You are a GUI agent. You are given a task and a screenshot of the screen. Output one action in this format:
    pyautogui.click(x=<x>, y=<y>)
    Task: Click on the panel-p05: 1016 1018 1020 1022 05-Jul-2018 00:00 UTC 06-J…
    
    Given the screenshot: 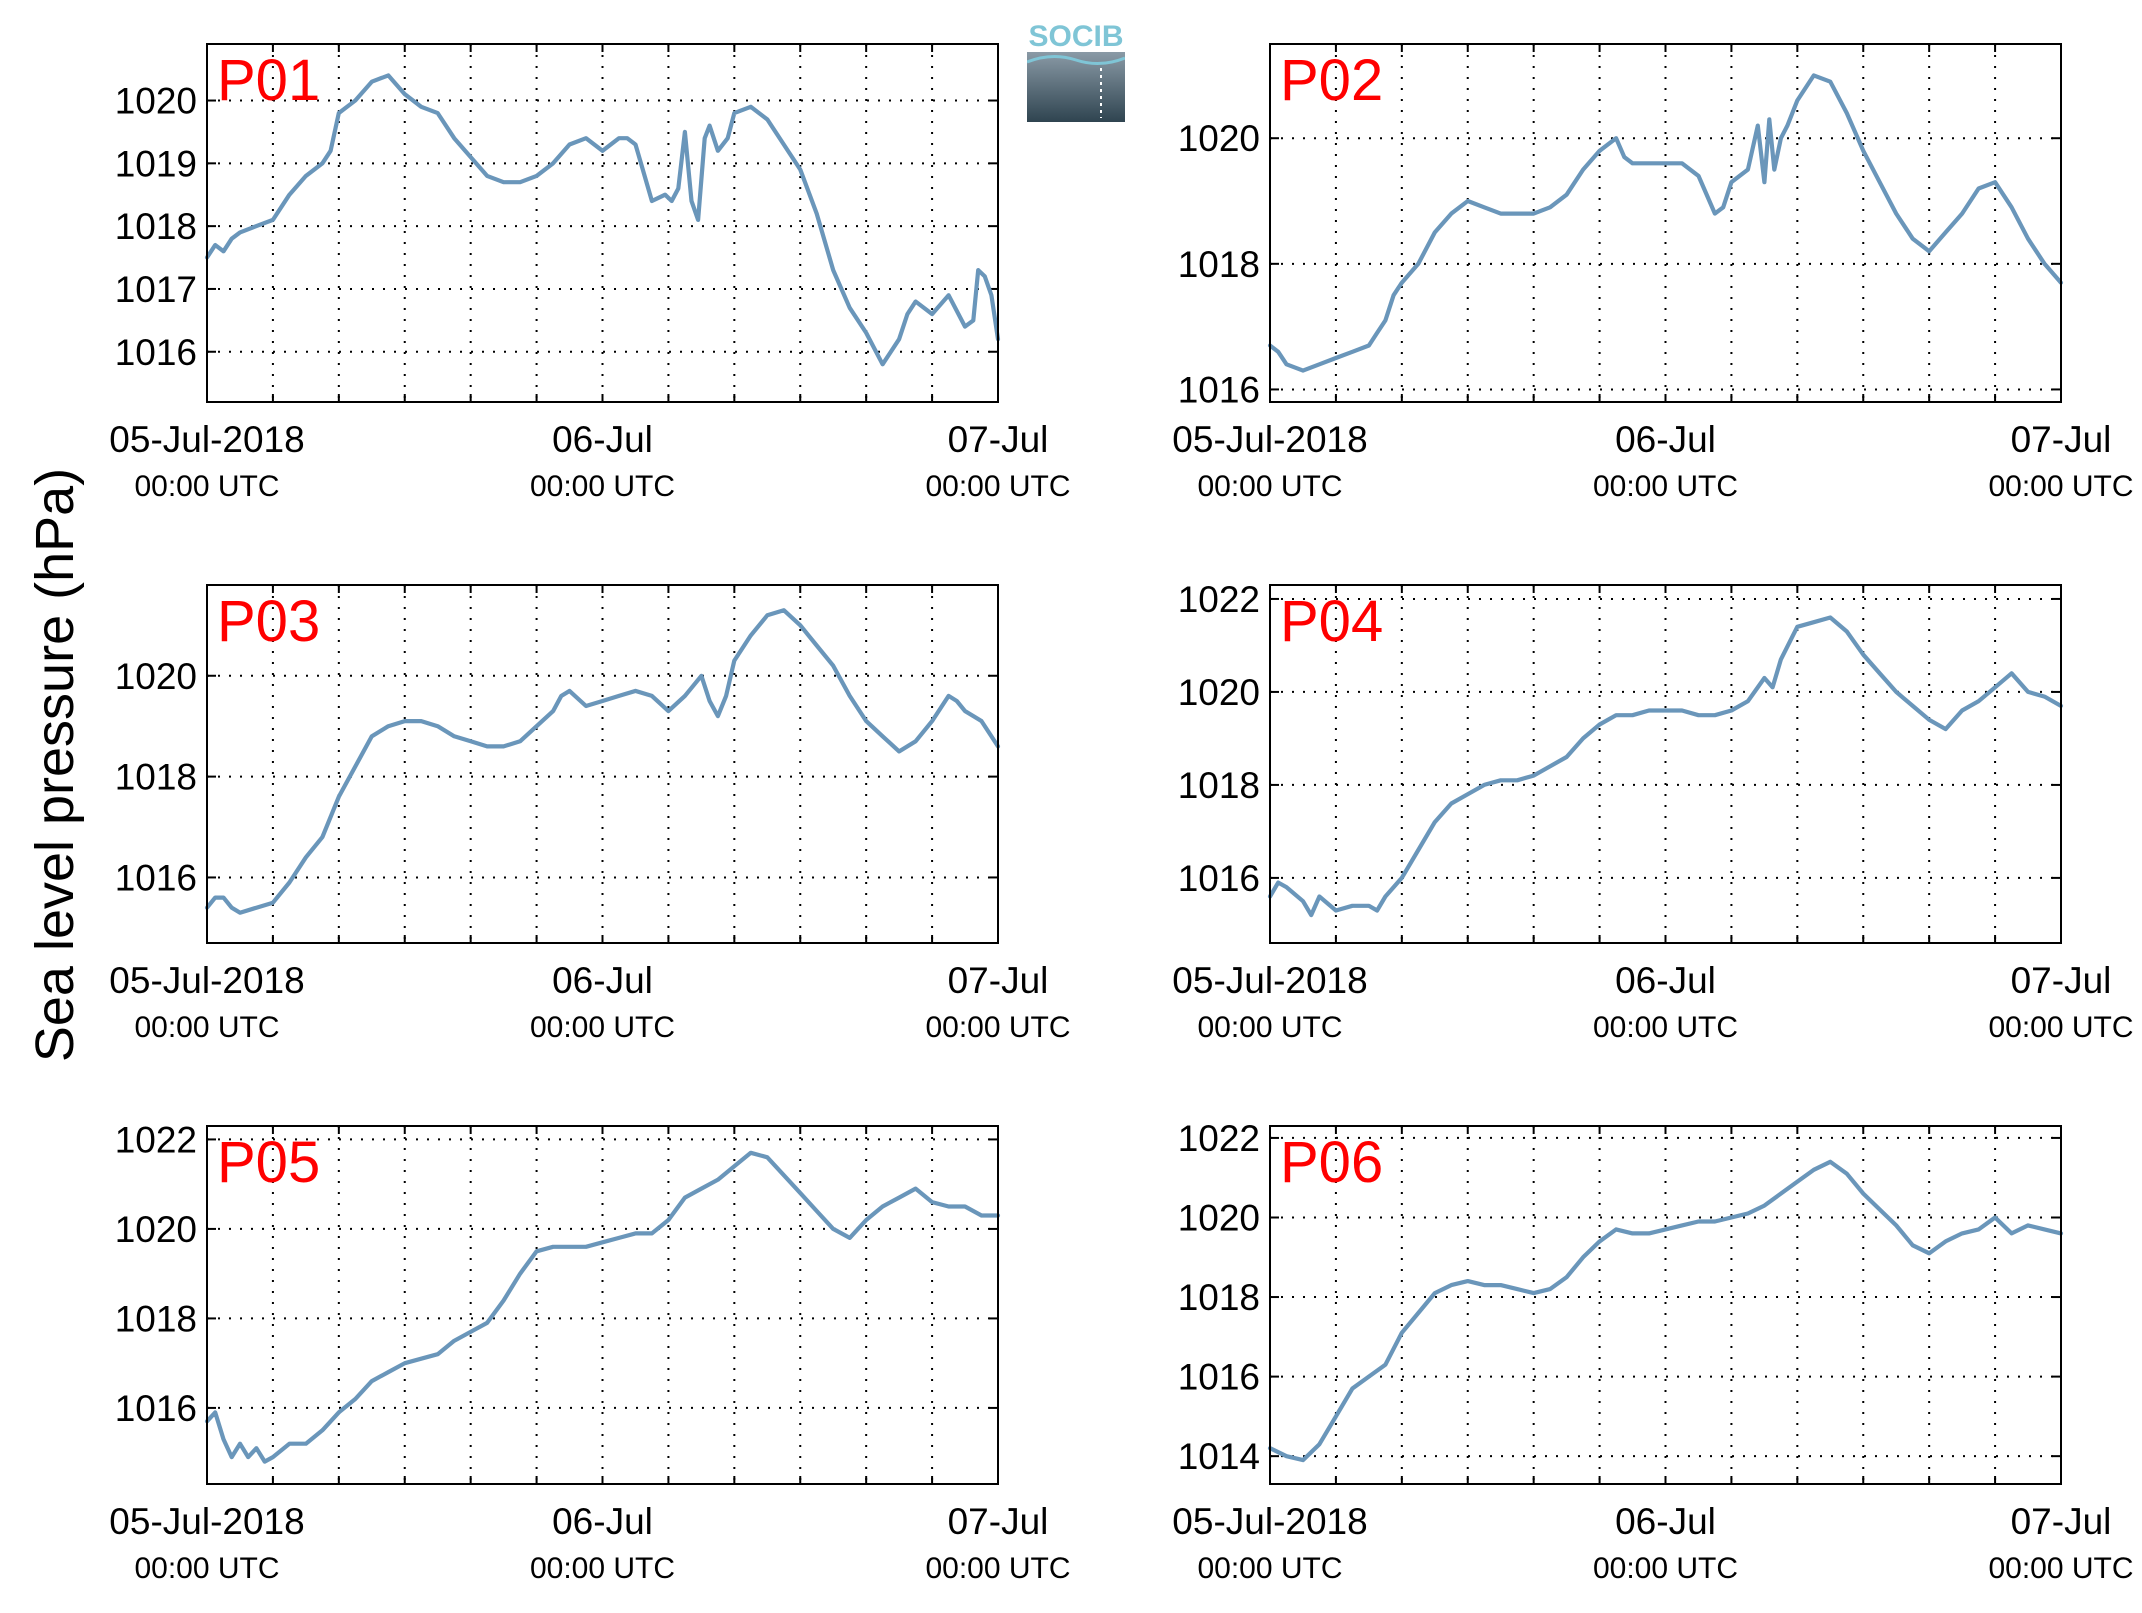 What is the action you would take?
    pyautogui.click(x=589, y=1352)
    